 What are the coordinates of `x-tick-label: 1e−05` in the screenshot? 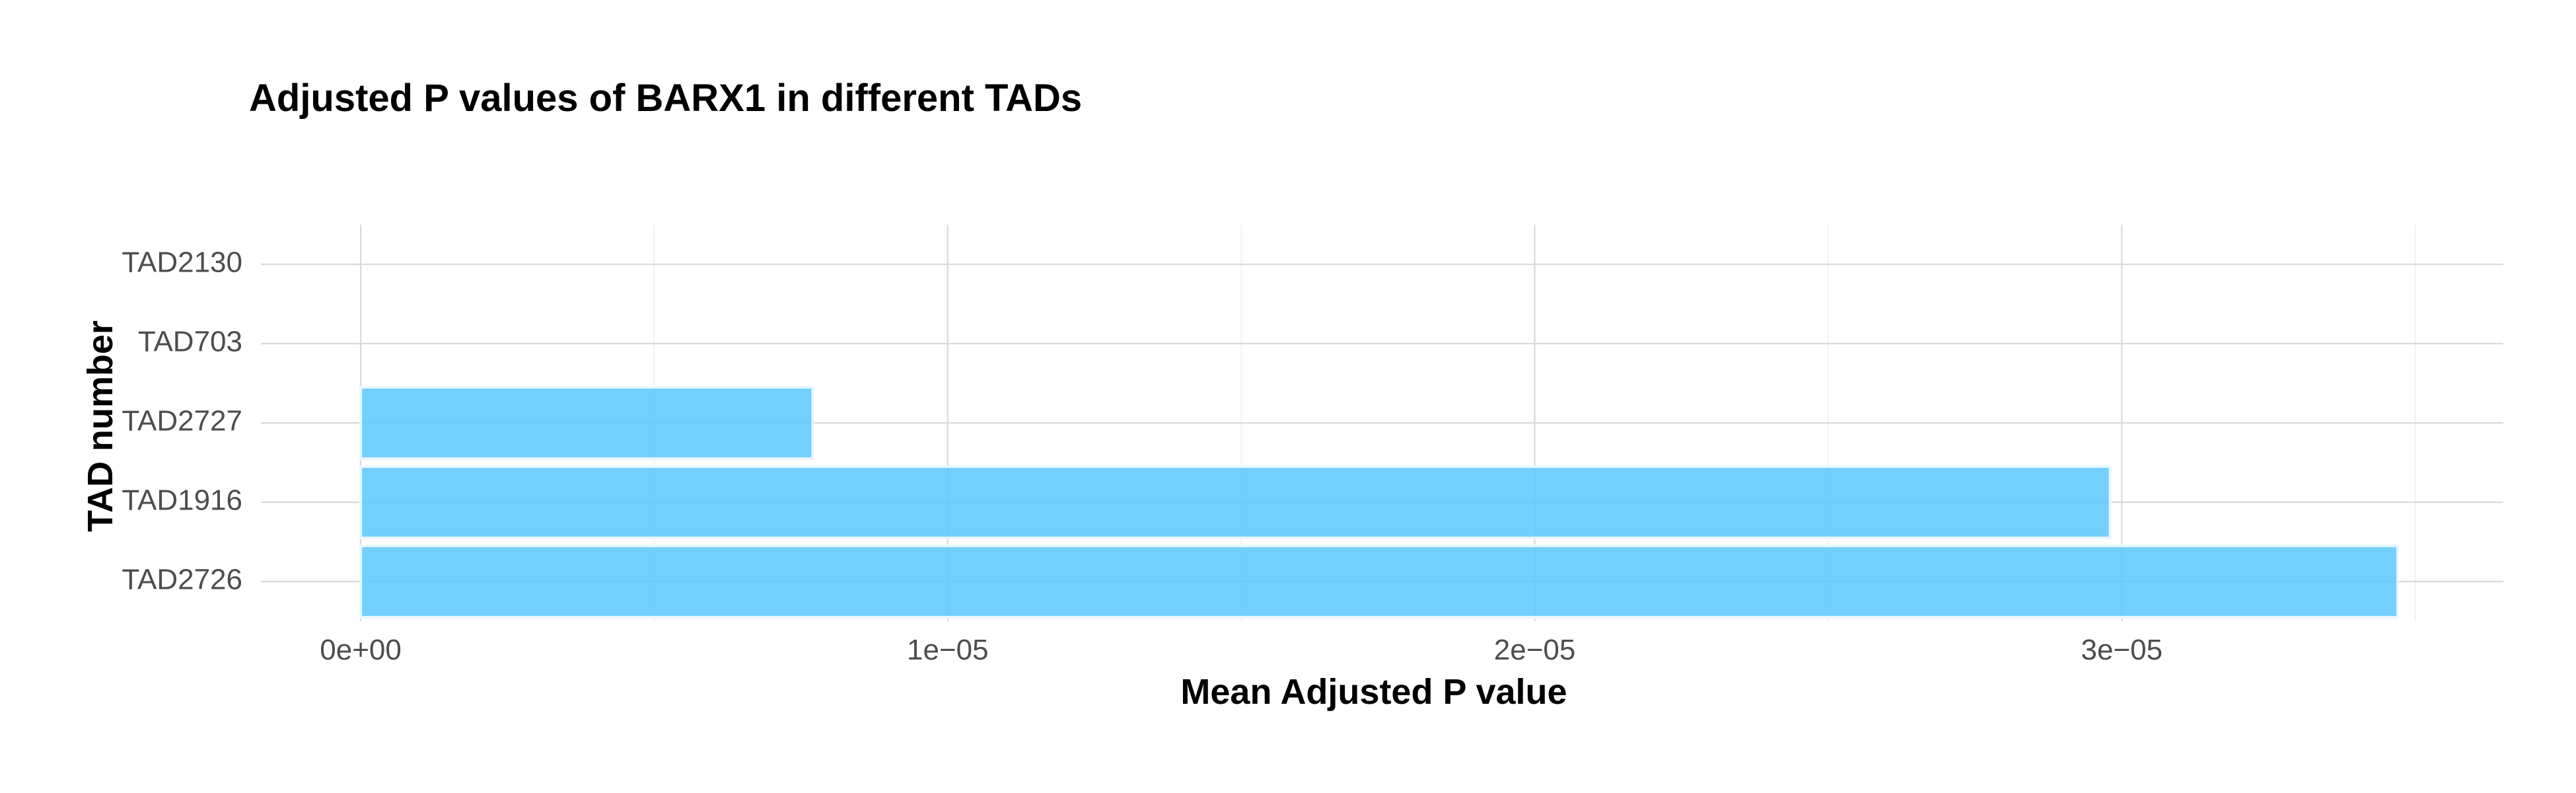 It's located at (948, 650).